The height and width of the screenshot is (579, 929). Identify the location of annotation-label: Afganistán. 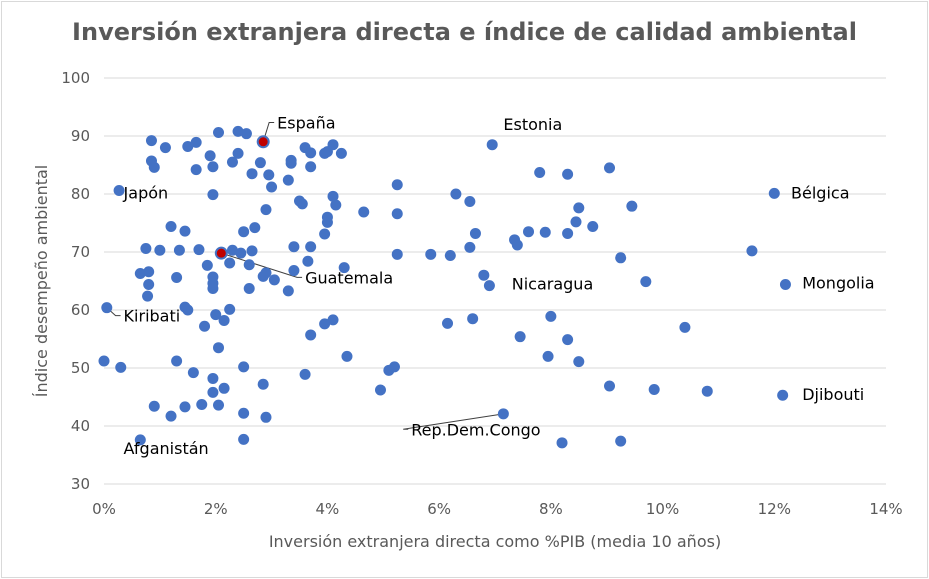
(166, 448).